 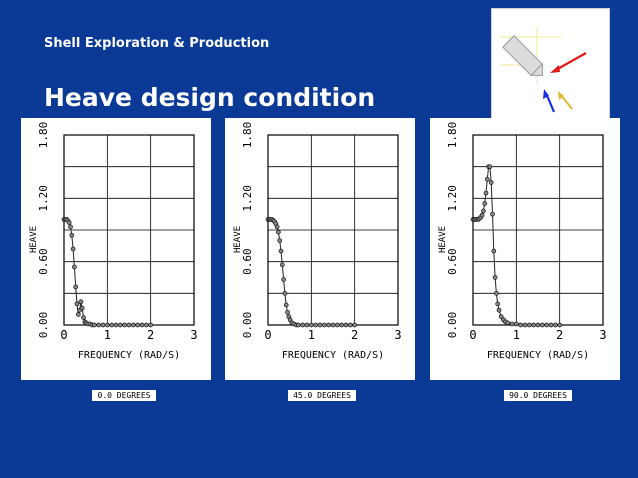 I want to click on page-title: Heave design condition, so click(x=210, y=97).